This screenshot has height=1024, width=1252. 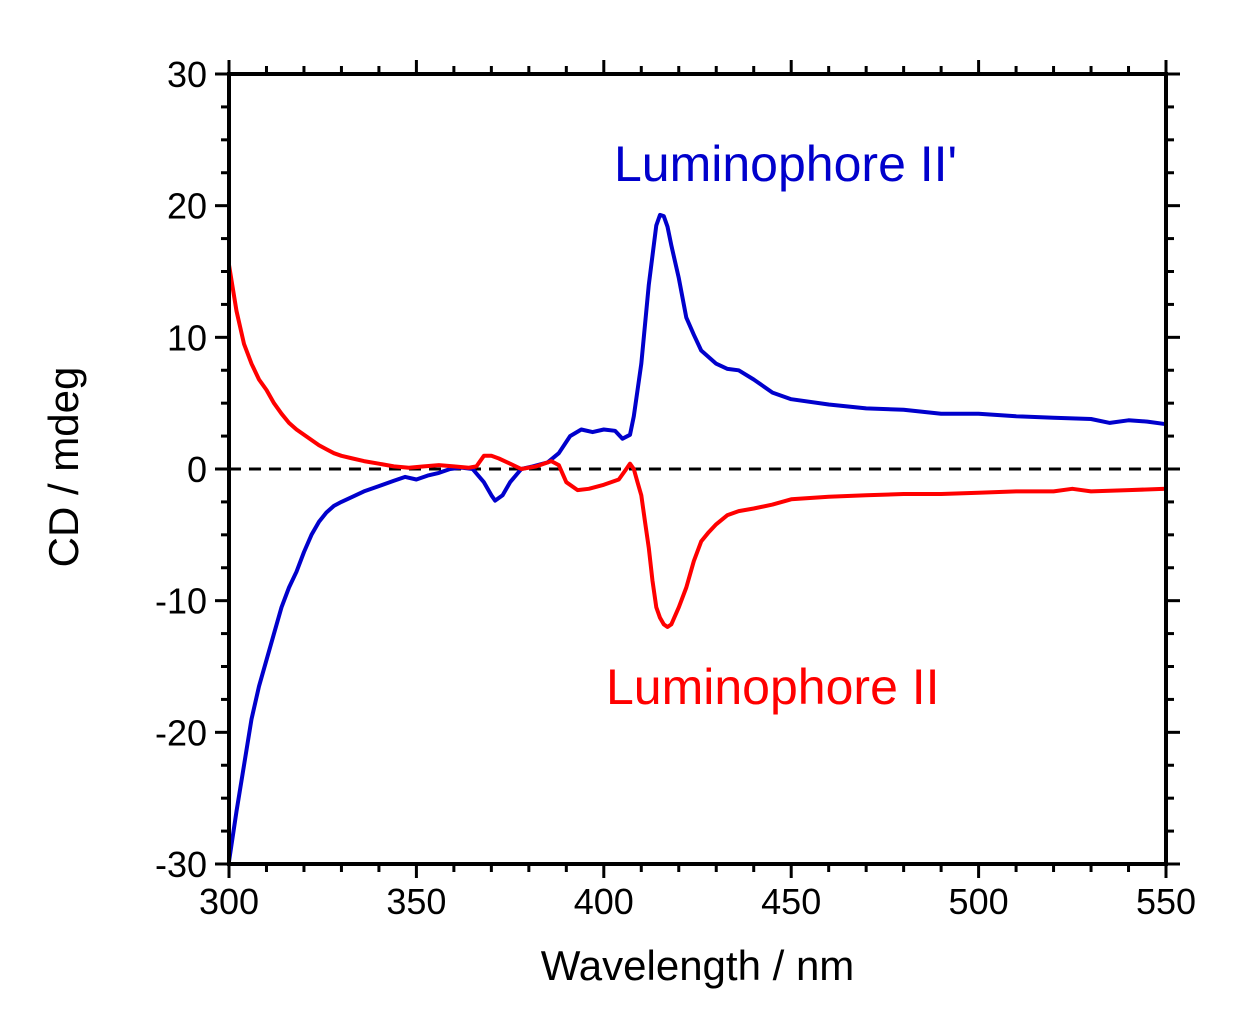 I want to click on y-tick-label: -20, so click(x=181, y=732).